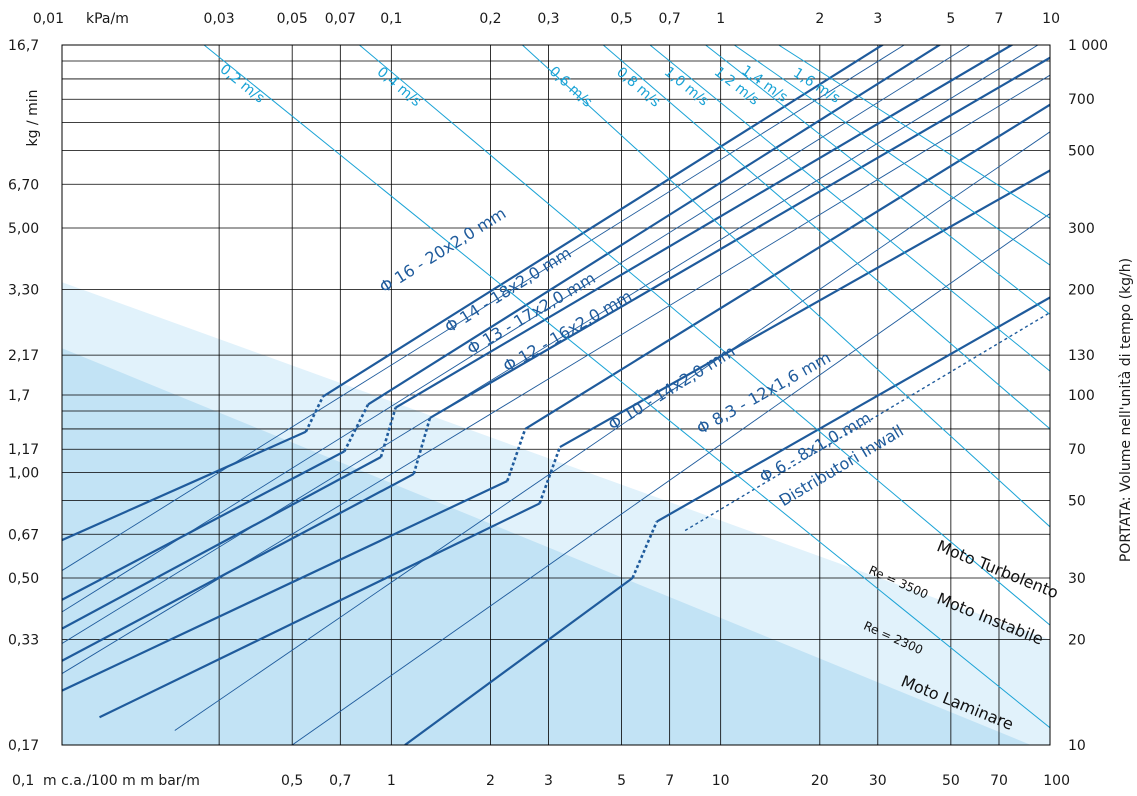 The height and width of the screenshot is (796, 1137). What do you see at coordinates (819, 19) in the screenshot?
I see `top-tick-label: 2` at bounding box center [819, 19].